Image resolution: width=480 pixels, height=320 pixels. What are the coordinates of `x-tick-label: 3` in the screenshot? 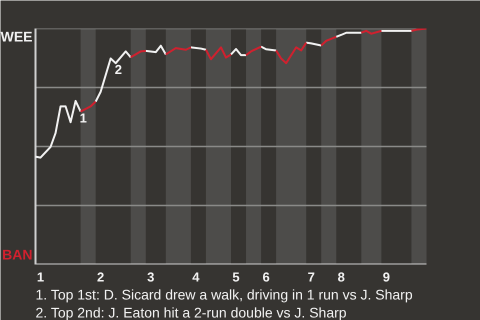 It's located at (150, 277).